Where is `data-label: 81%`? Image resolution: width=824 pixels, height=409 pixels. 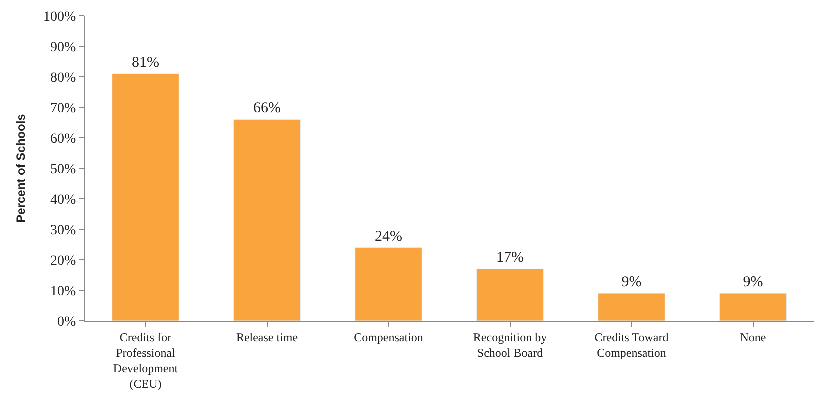 data-label: 81% is located at coordinates (146, 62).